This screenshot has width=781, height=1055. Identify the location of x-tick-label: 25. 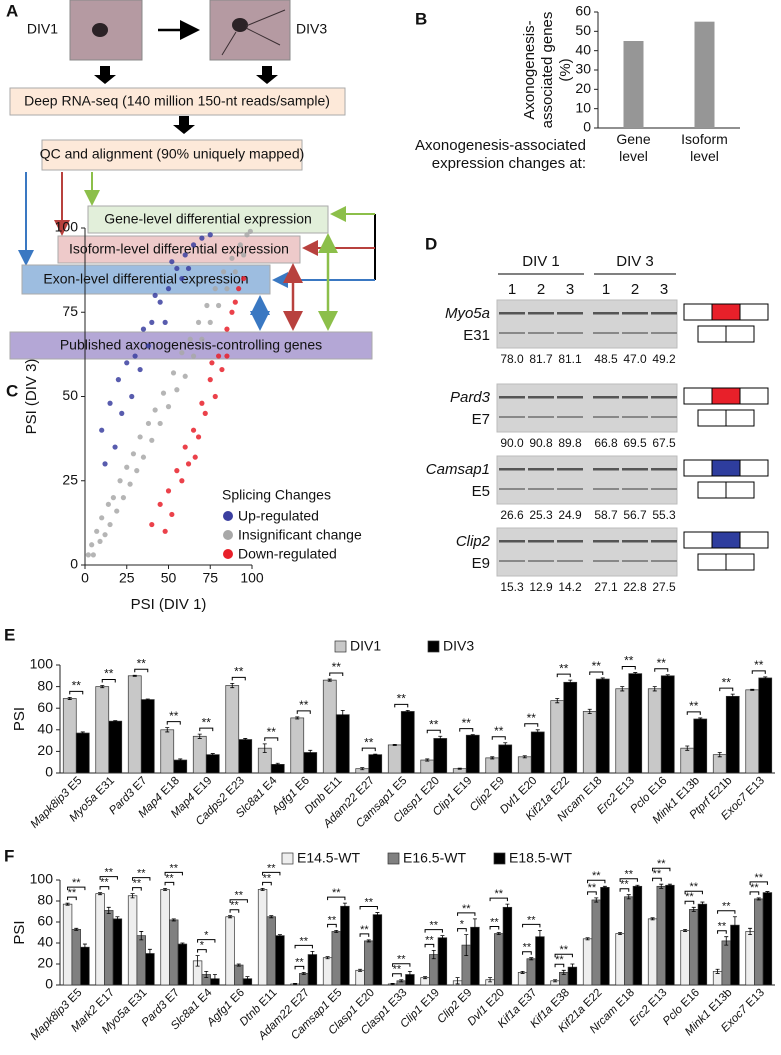
(127, 578).